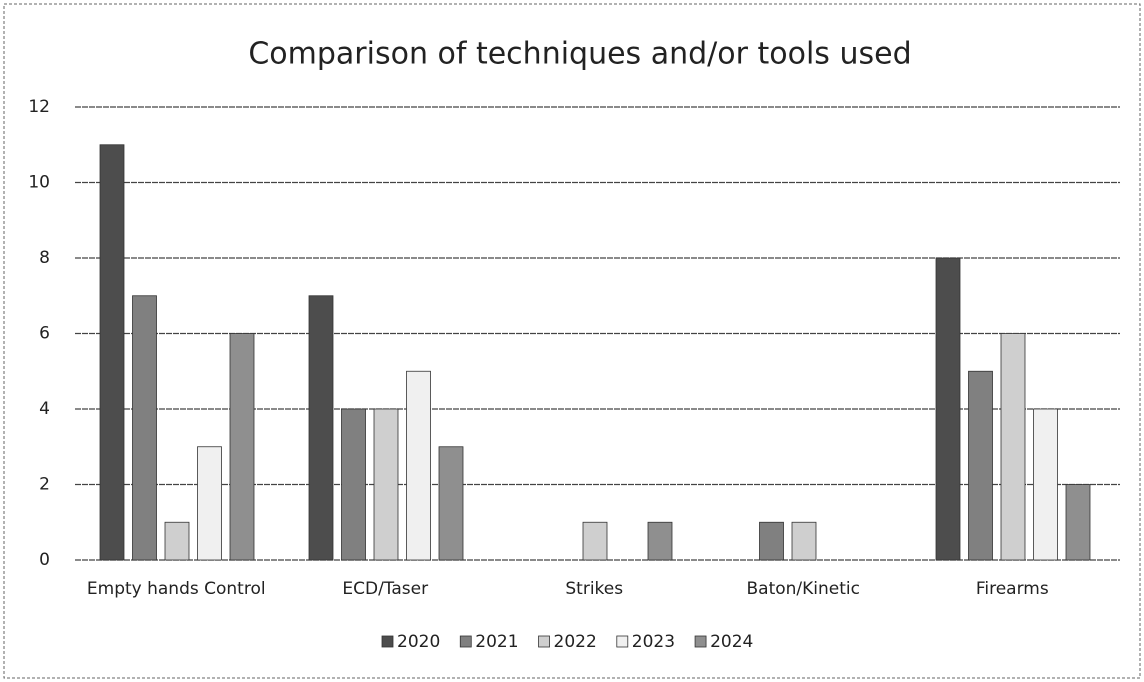  Describe the element at coordinates (804, 589) in the screenshot. I see `x-tick-label: Baton/Kinetic` at that location.